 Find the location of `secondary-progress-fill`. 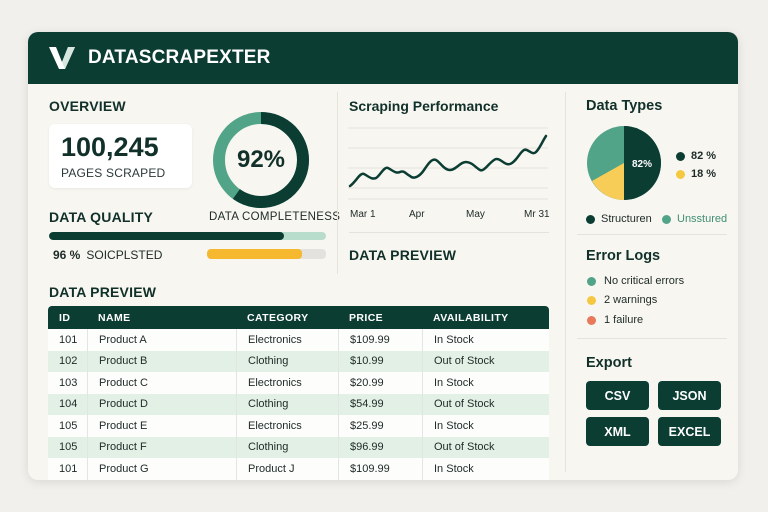

secondary-progress-fill is located at coordinates (255, 254).